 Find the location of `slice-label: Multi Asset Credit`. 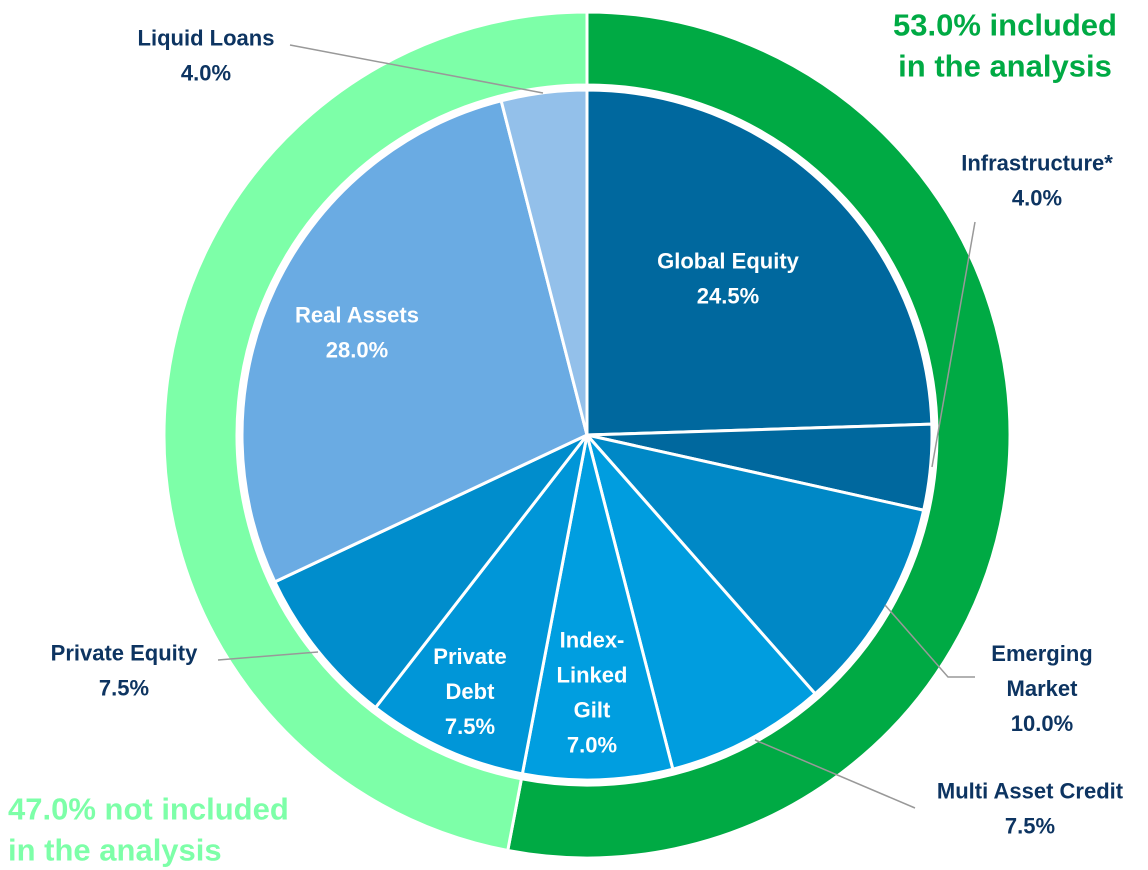

slice-label: Multi Asset Credit is located at coordinates (1030, 790).